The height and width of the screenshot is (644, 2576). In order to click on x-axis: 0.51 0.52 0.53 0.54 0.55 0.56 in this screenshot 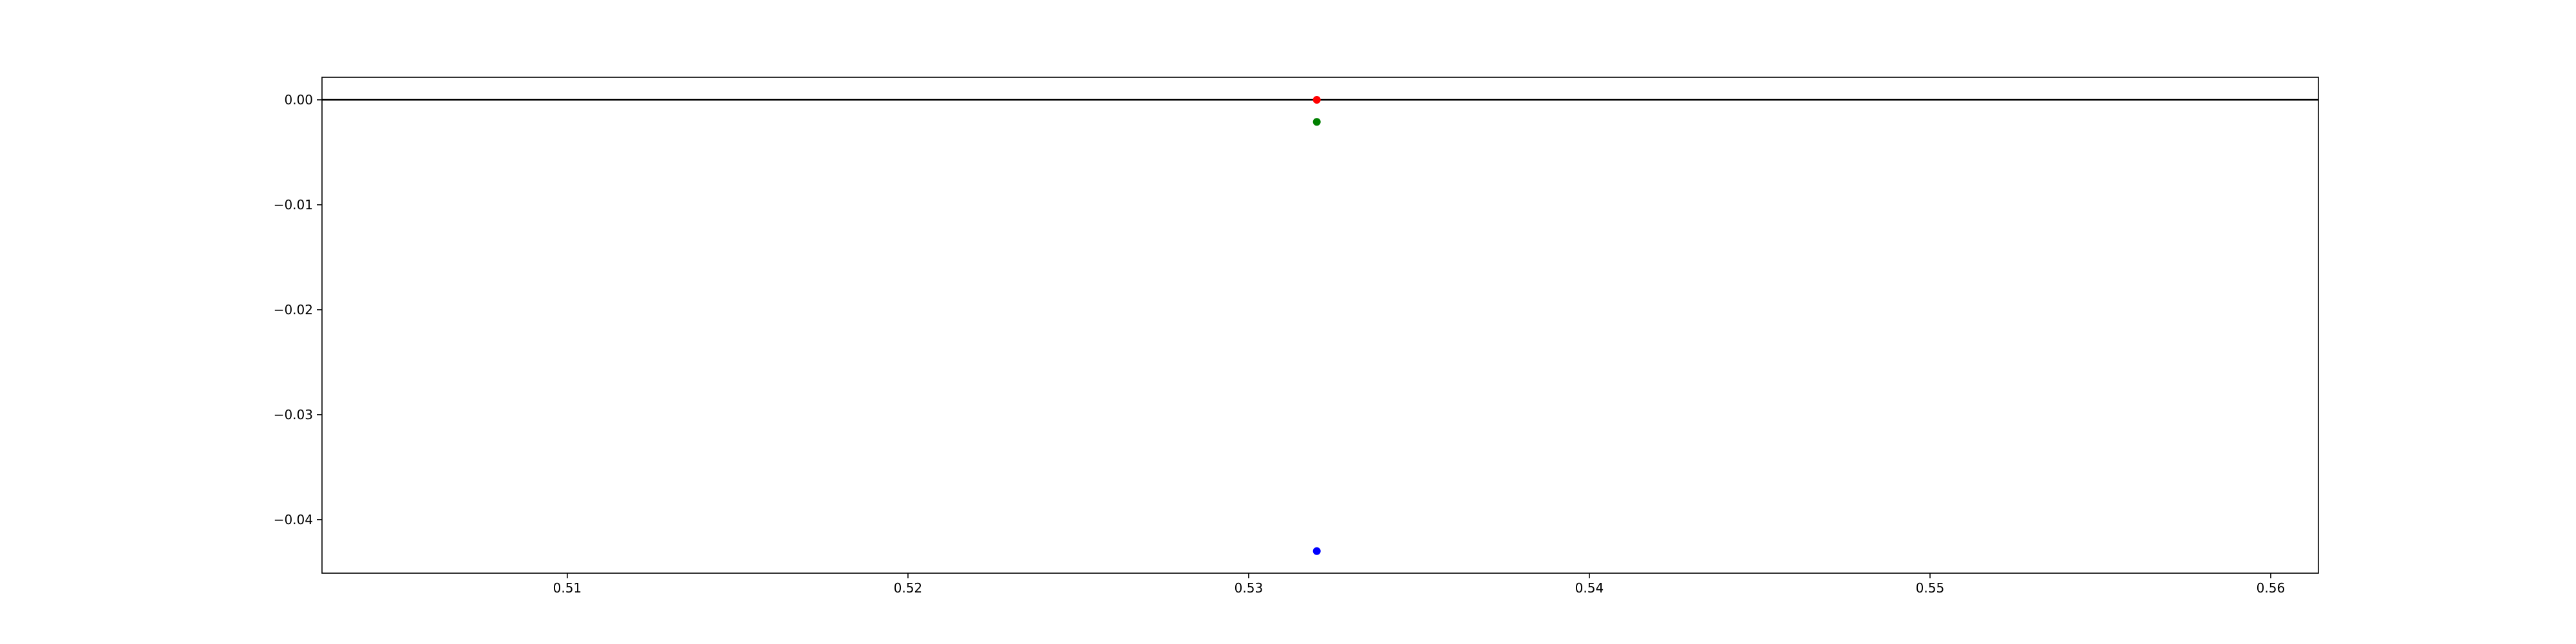, I will do `click(1419, 585)`.